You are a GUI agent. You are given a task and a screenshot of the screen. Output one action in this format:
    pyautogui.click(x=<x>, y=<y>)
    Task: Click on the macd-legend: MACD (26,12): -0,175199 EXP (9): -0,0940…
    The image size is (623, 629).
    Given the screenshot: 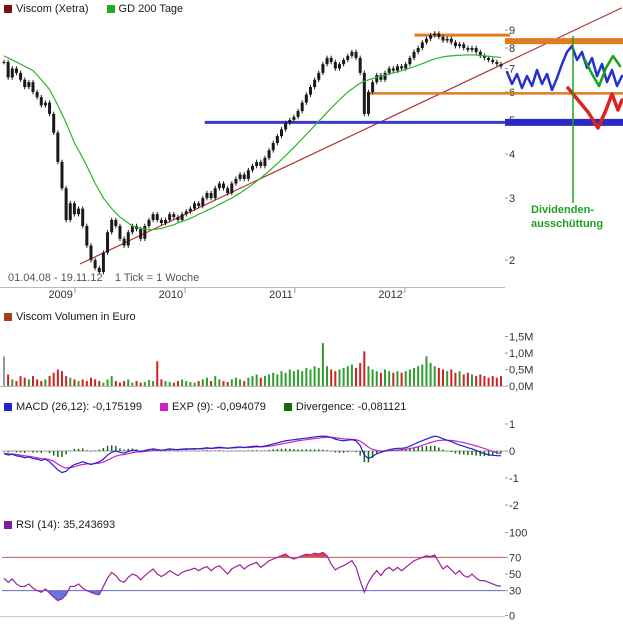 What is the action you would take?
    pyautogui.click(x=212, y=407)
    